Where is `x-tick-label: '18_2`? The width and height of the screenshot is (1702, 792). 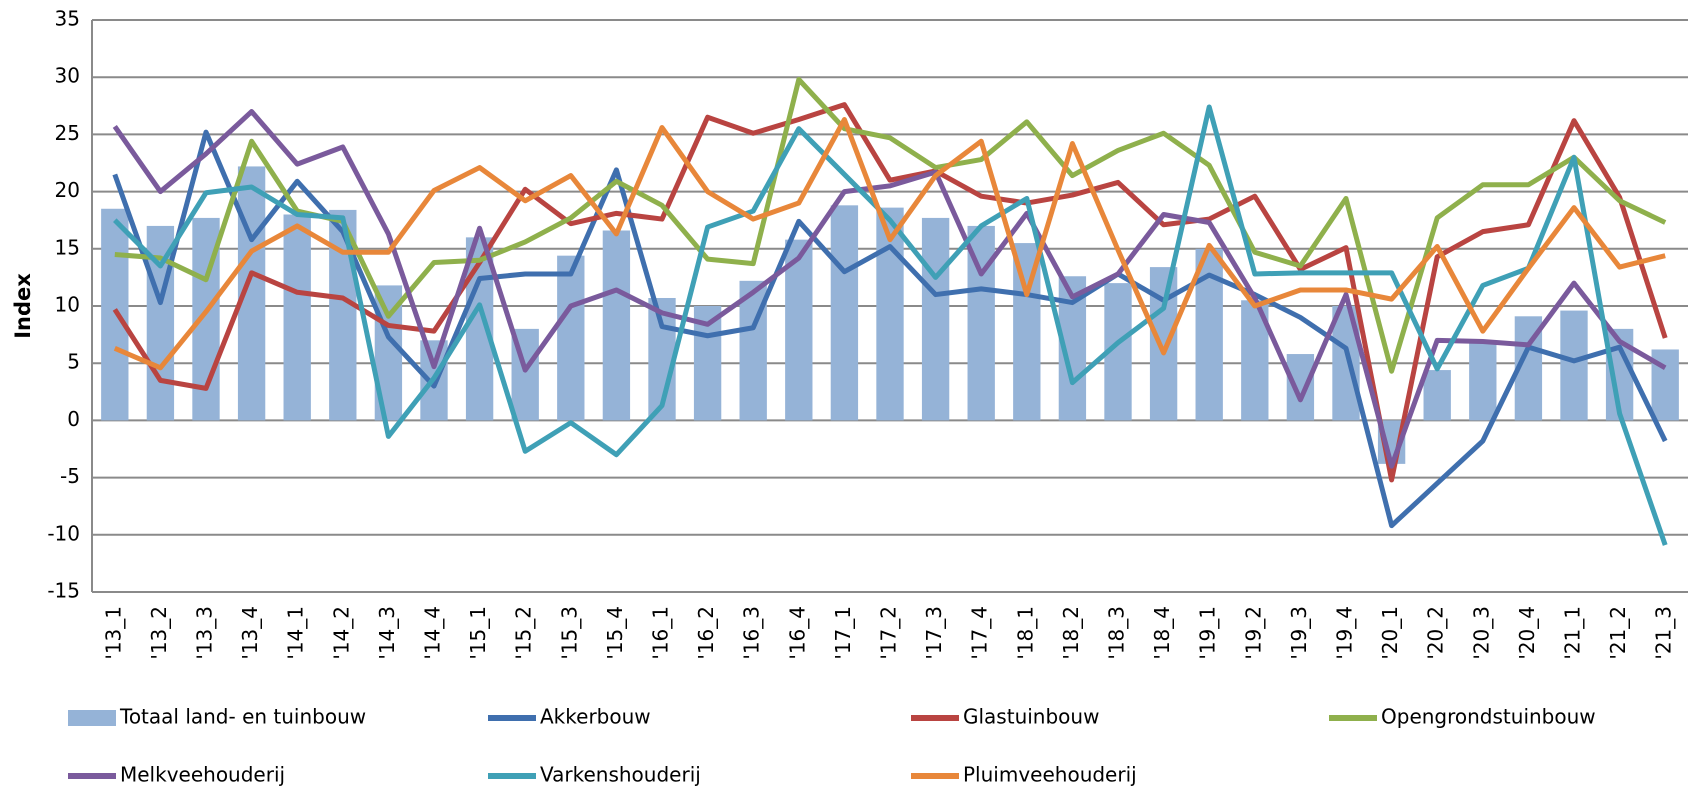
x-tick-label: '18_2 is located at coordinates (1071, 633).